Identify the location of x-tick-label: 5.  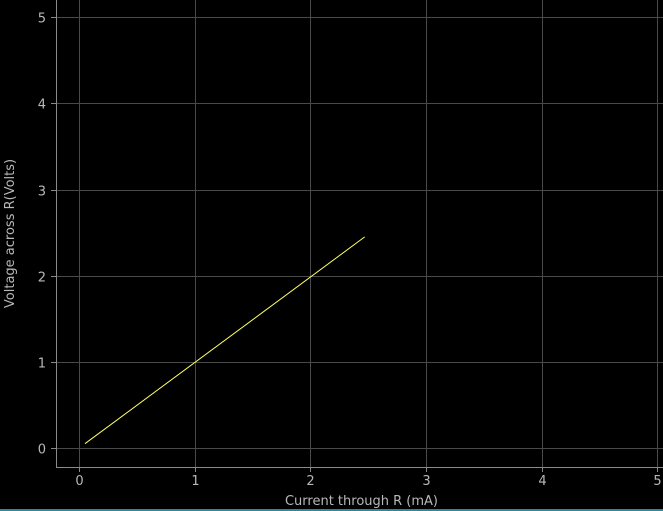
(657, 481).